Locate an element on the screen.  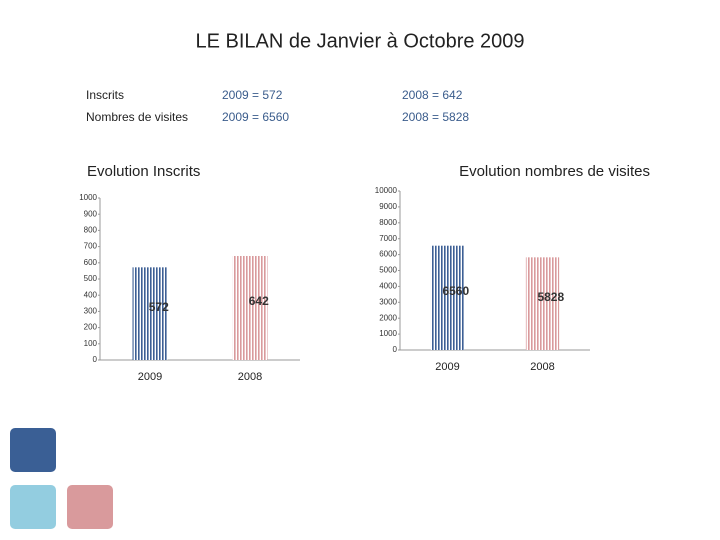
stat-value: 2008 = 642 is located at coordinates (432, 95).